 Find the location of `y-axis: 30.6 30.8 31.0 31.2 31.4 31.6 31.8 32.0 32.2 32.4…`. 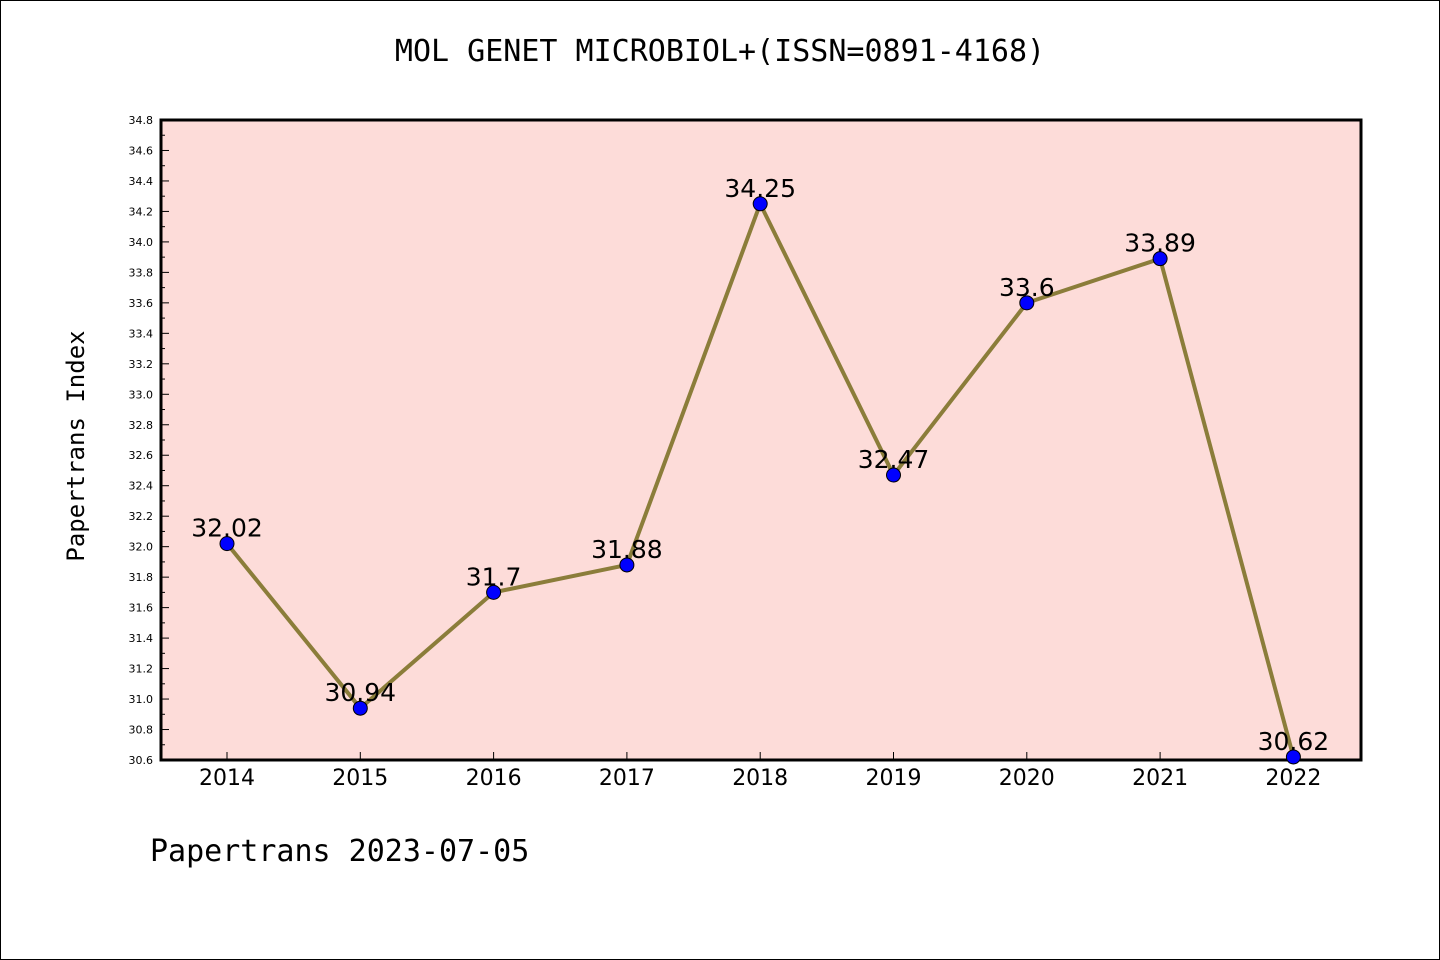

y-axis: 30.6 30.8 31.0 31.2 31.4 31.6 31.8 32.0 32.2 32.4… is located at coordinates (149, 440).